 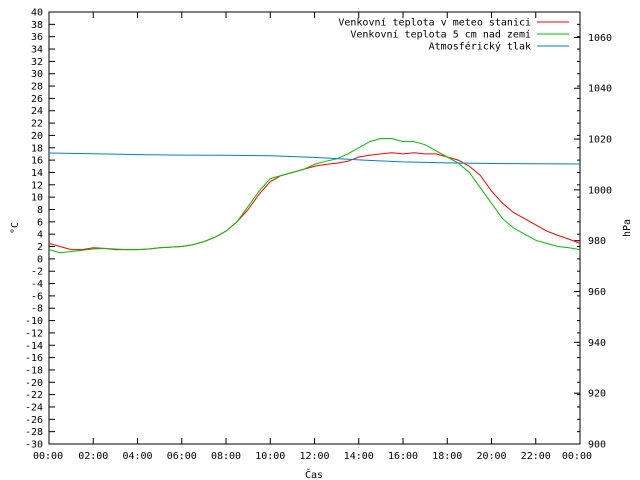 What do you see at coordinates (37, 198) in the screenshot?
I see `y-tick-label: 10` at bounding box center [37, 198].